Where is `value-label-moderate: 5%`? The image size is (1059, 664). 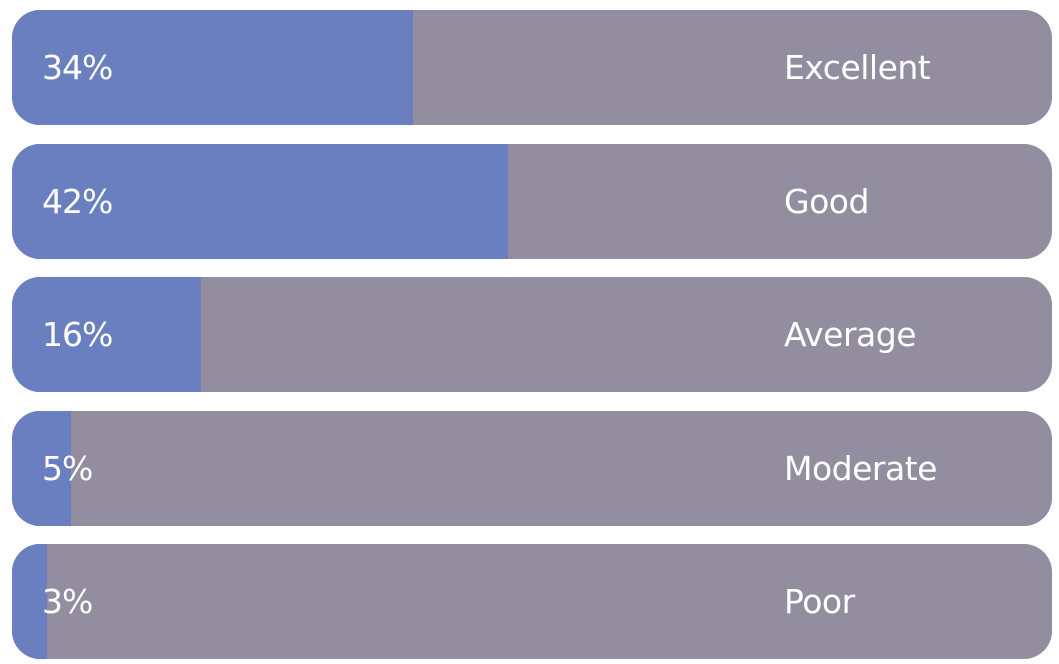
value-label-moderate: 5% is located at coordinates (67, 468).